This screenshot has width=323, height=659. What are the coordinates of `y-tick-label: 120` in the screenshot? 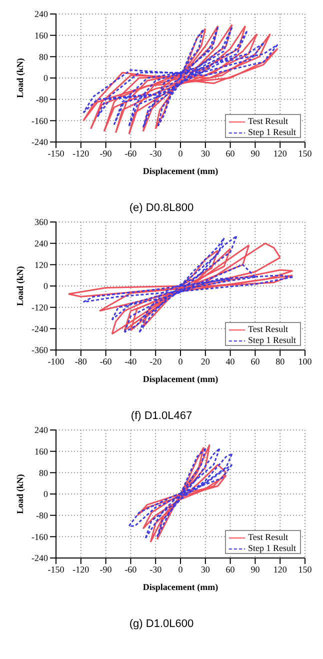 It's located at (41, 265).